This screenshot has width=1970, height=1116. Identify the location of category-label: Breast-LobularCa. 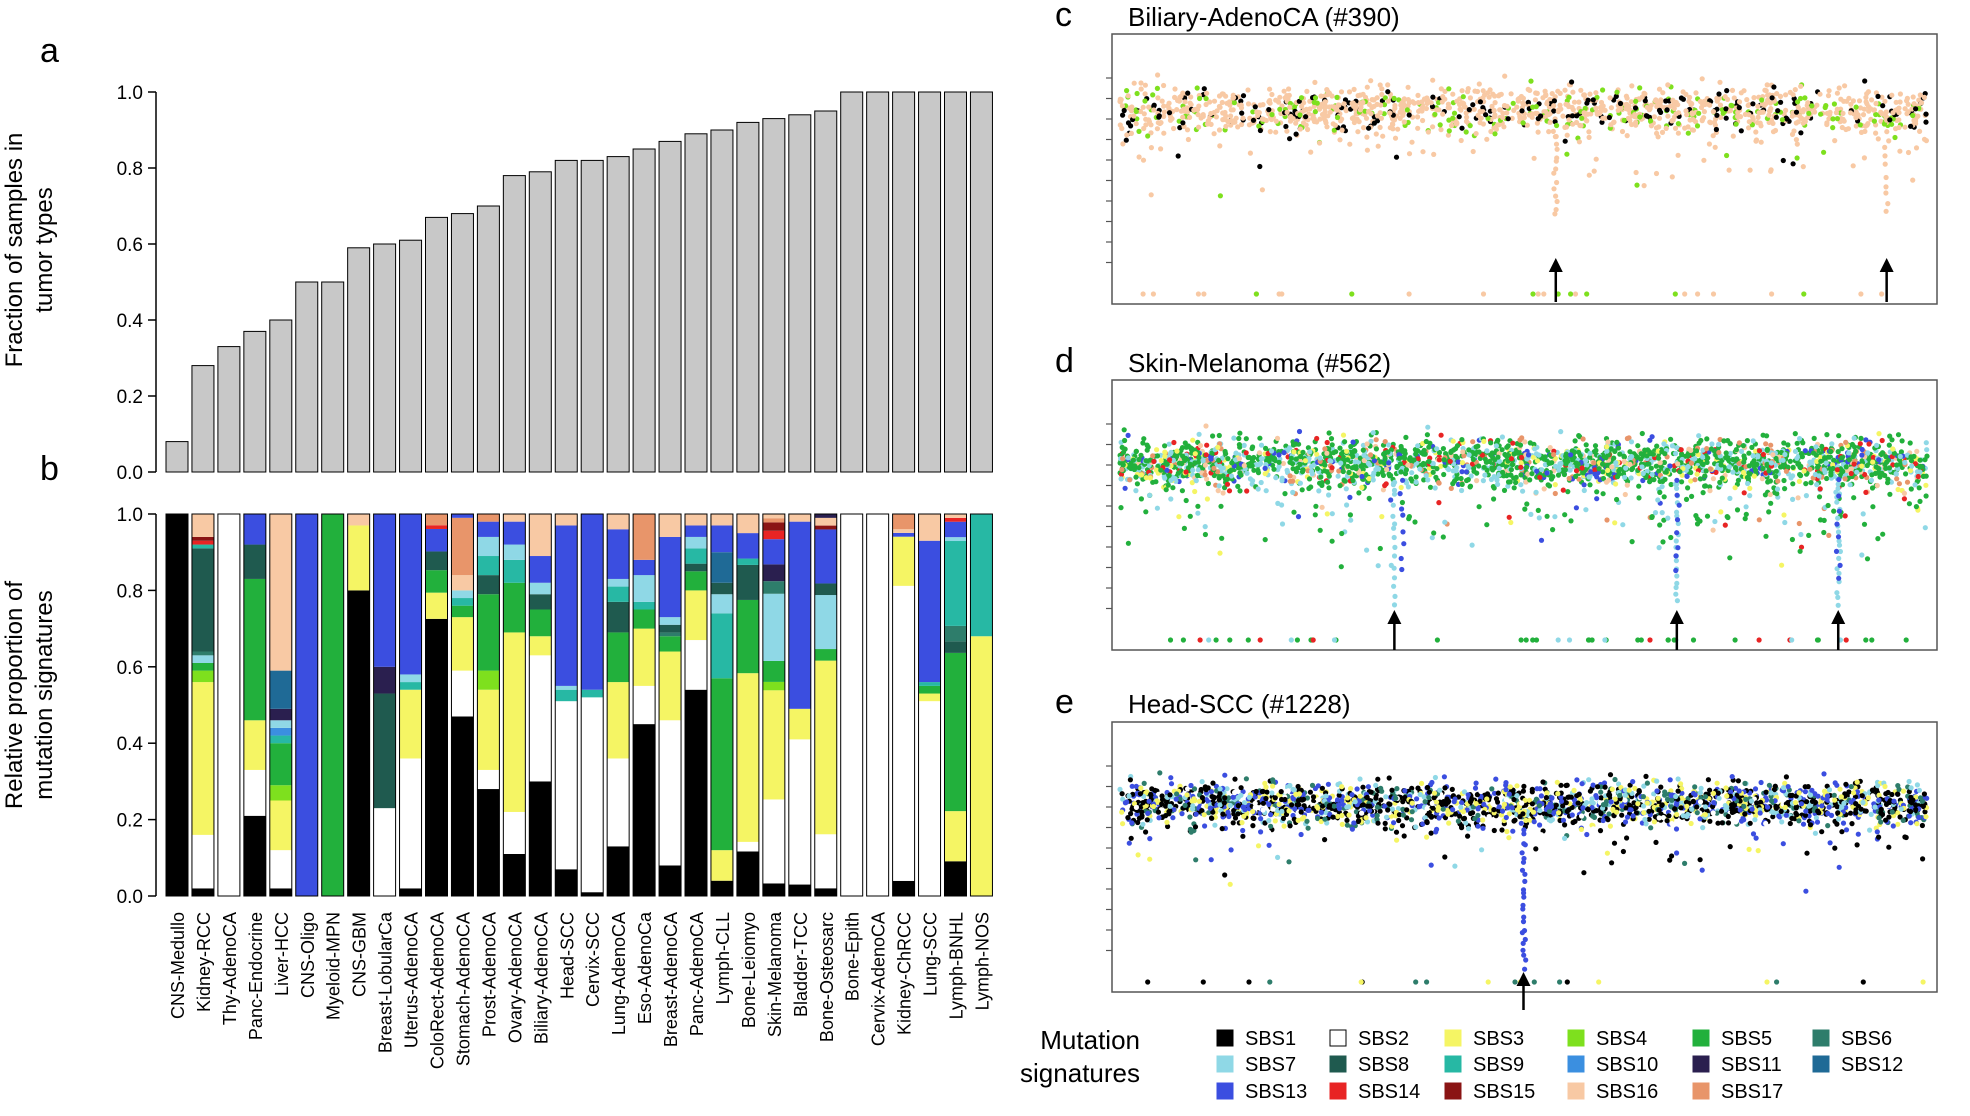
(386, 982).